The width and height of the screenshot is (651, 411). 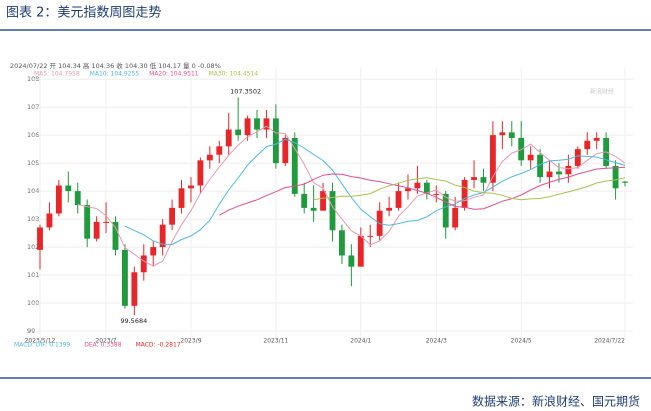 What do you see at coordinates (602, 92) in the screenshot?
I see `watermark: 新浪财经` at bounding box center [602, 92].